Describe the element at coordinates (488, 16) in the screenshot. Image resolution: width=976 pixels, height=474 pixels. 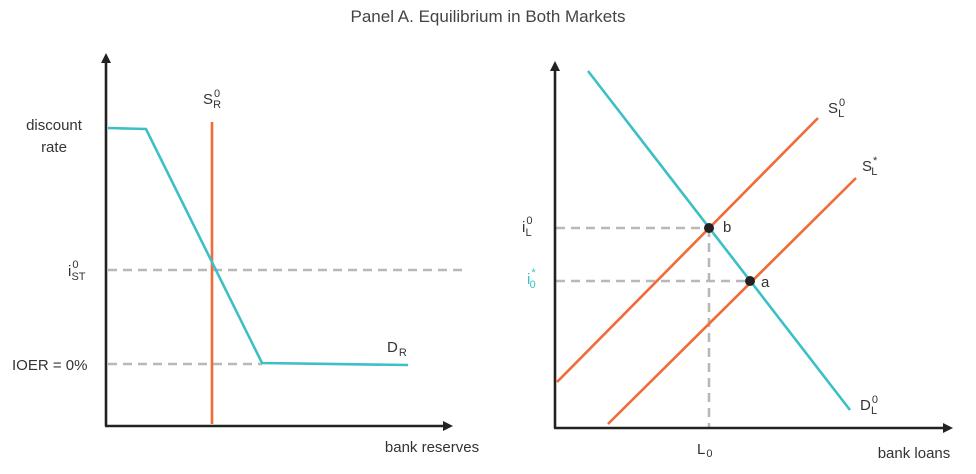
I see `panel-title: Panel A. Equilibrium in Both Markets` at that location.